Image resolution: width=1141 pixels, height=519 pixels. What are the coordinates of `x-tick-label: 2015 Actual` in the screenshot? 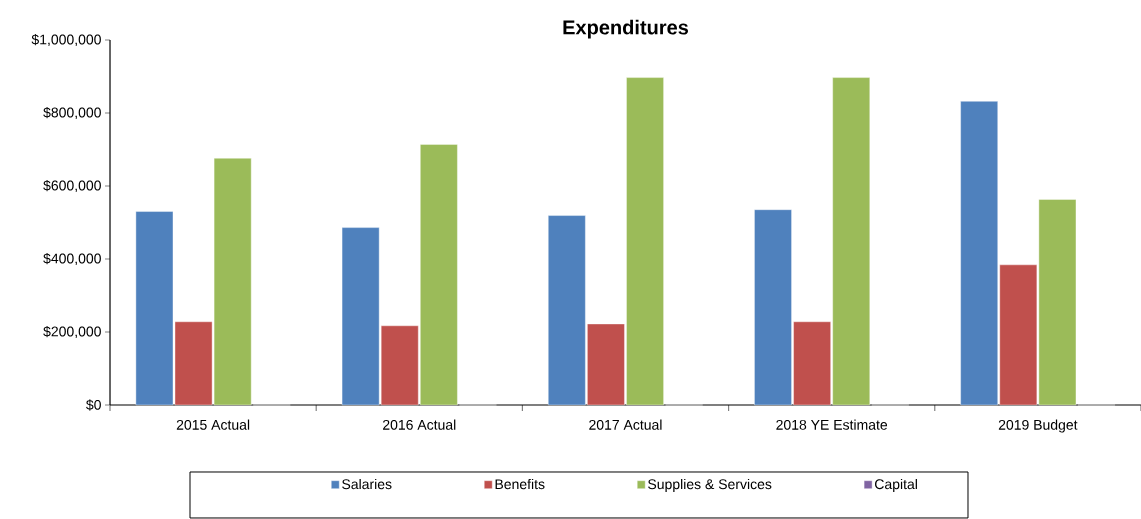 It's located at (213, 424).